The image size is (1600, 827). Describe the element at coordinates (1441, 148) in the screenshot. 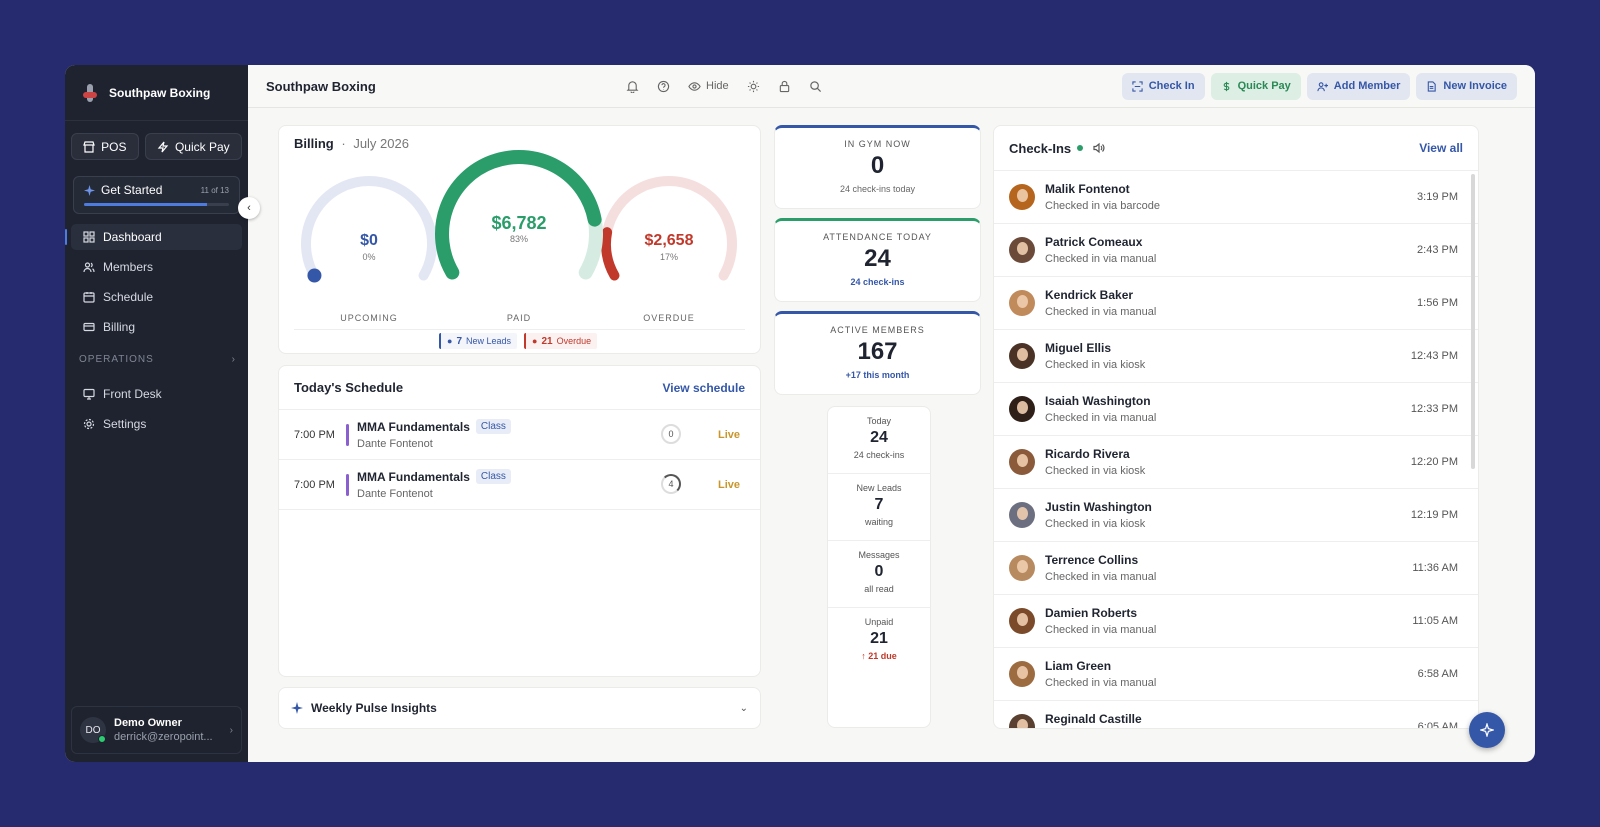

I see `view-all-checkins-link: View all` at that location.